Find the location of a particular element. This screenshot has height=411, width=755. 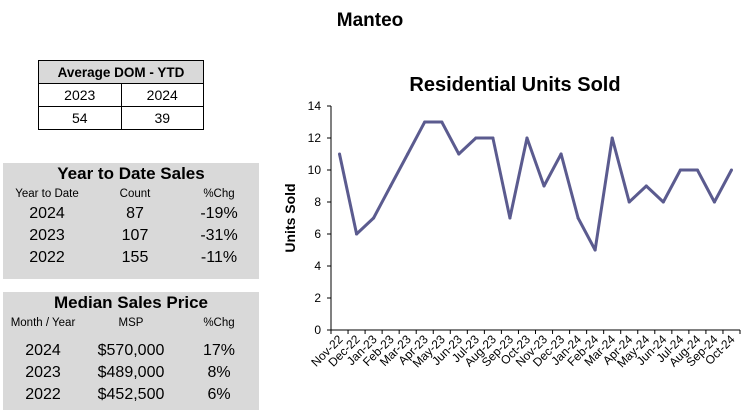

msp-year: 2022 is located at coordinates (43, 394).